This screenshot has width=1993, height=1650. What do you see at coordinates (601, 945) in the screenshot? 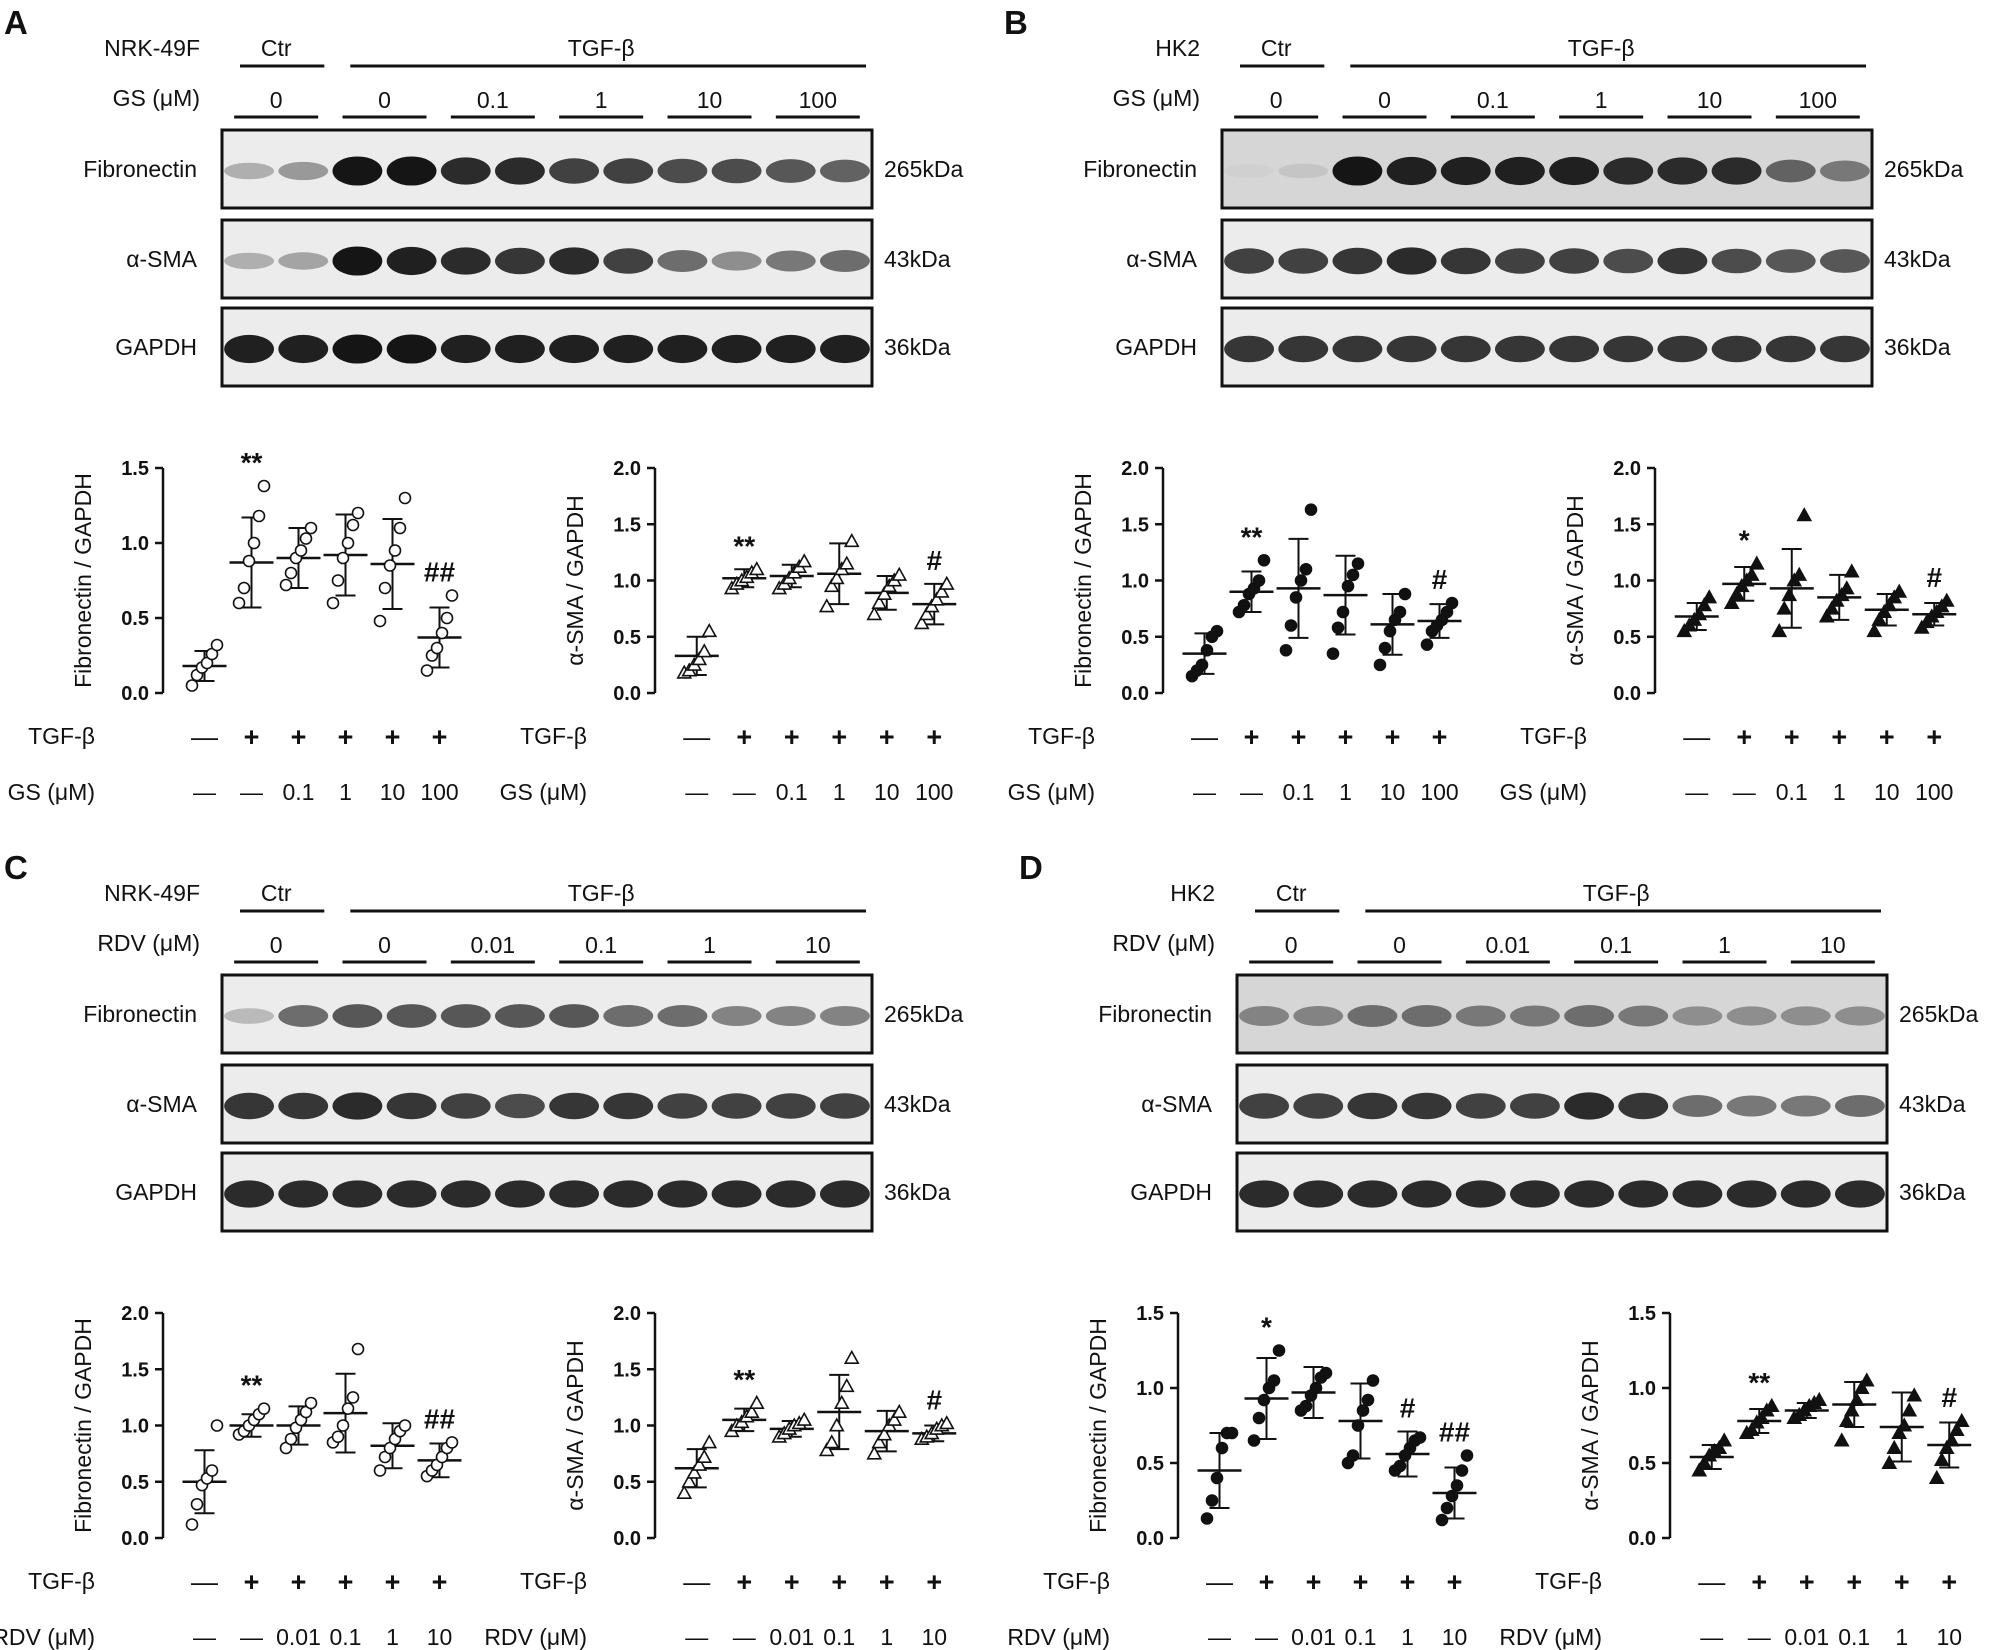
I see `dose-lane-label: 0.1` at bounding box center [601, 945].